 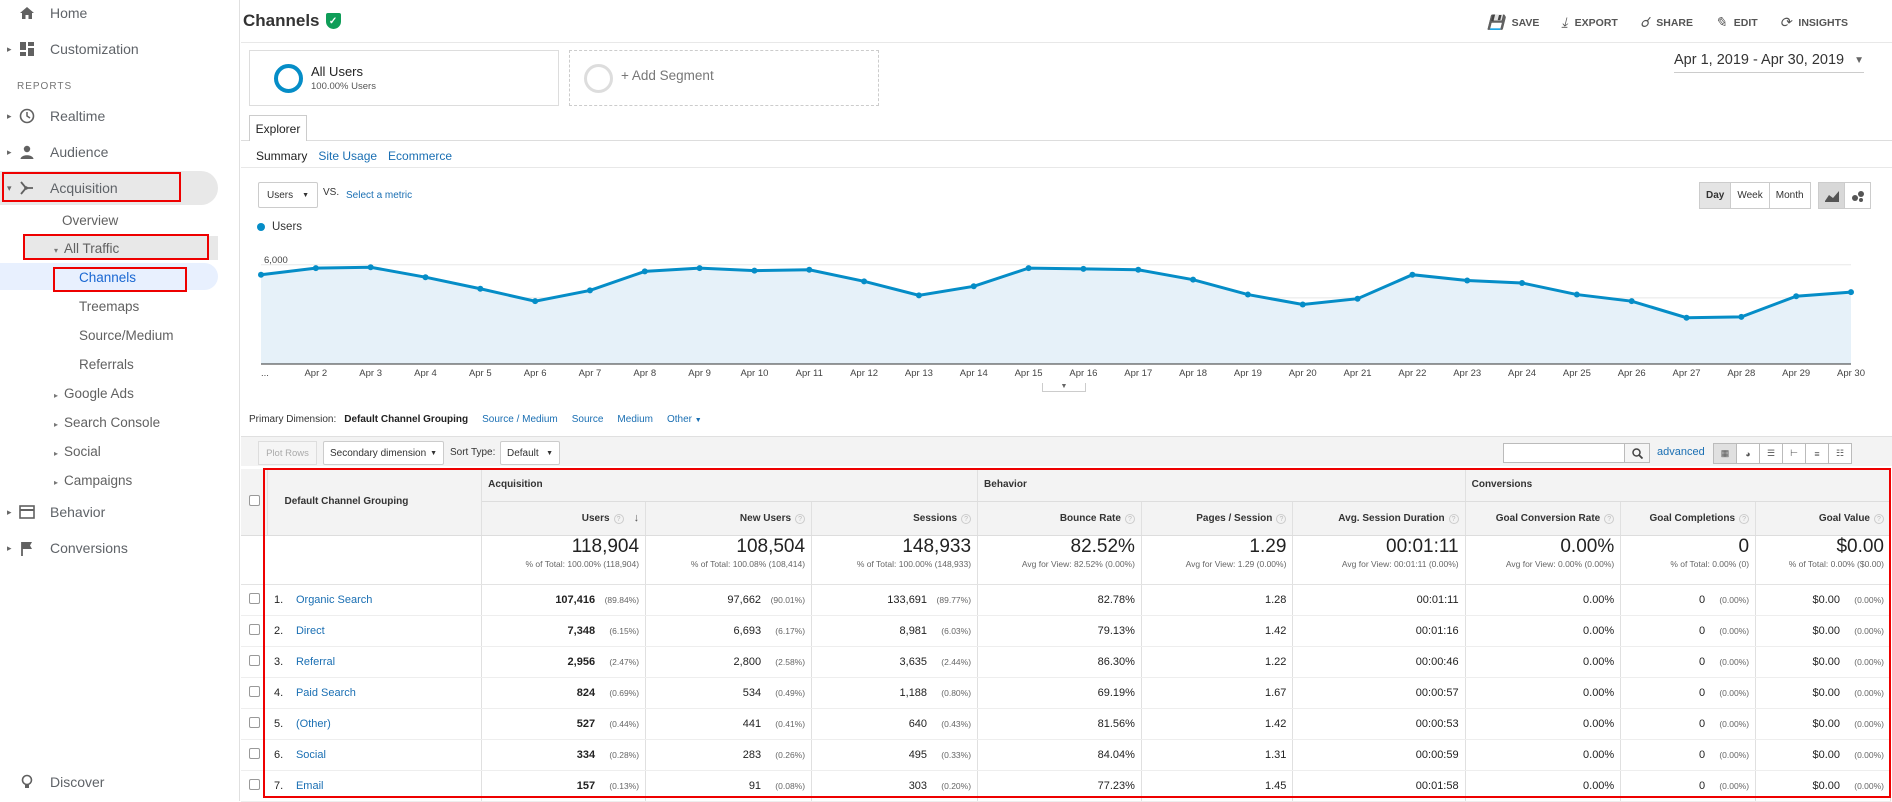 I want to click on goal-completions-column-header: Goal Completions?, so click(x=1688, y=518).